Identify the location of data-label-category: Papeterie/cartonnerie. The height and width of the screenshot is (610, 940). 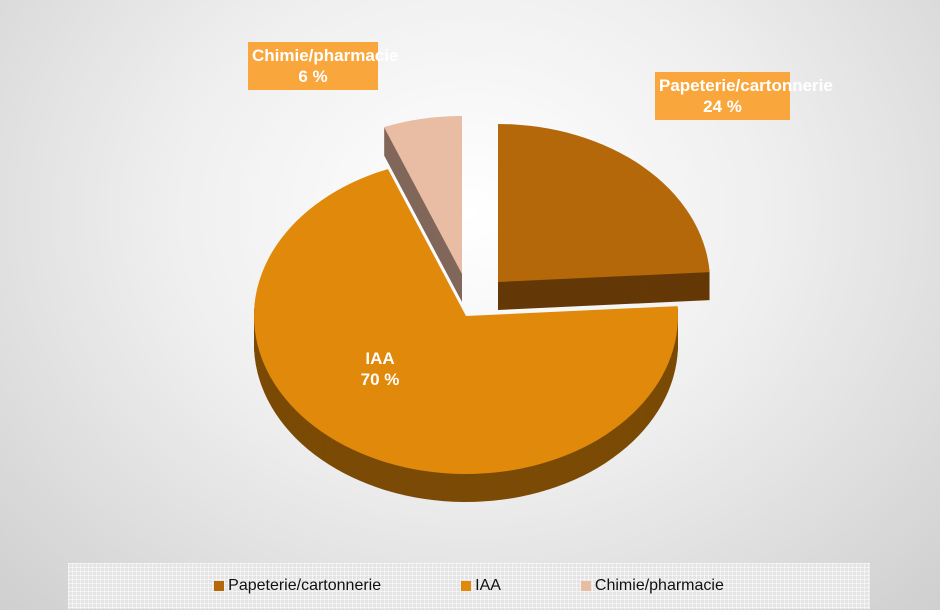
(746, 85).